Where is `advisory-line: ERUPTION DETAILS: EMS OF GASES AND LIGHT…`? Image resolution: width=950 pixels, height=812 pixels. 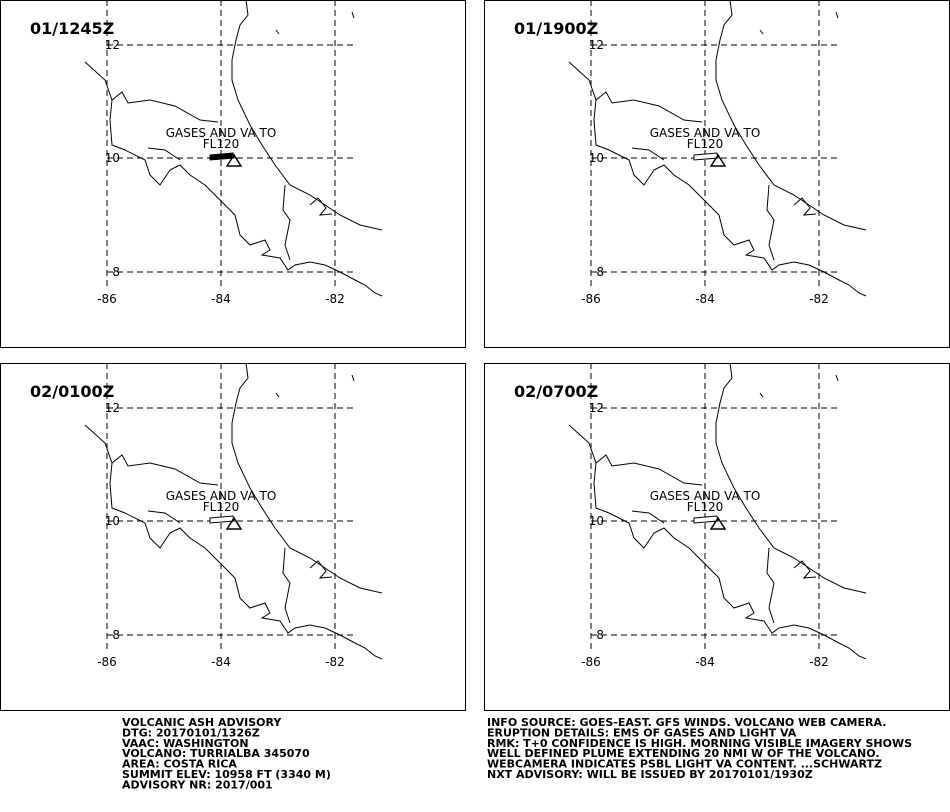 advisory-line: ERUPTION DETAILS: EMS OF GASES AND LIGHT… is located at coordinates (642, 732).